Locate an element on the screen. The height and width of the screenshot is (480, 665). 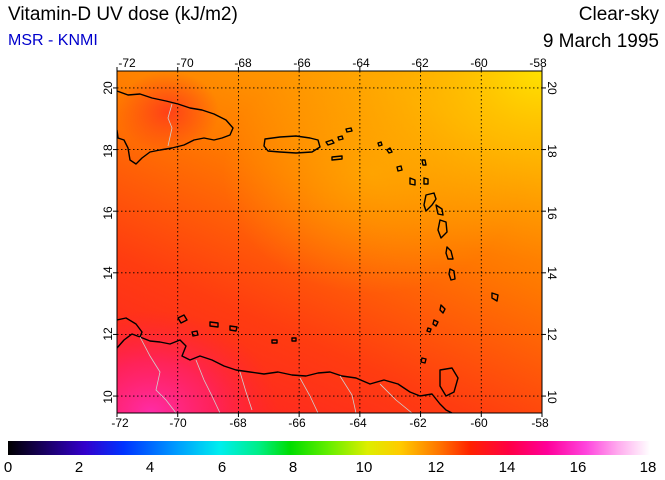
bottom-lon-label: -66 is located at coordinates (297, 423).